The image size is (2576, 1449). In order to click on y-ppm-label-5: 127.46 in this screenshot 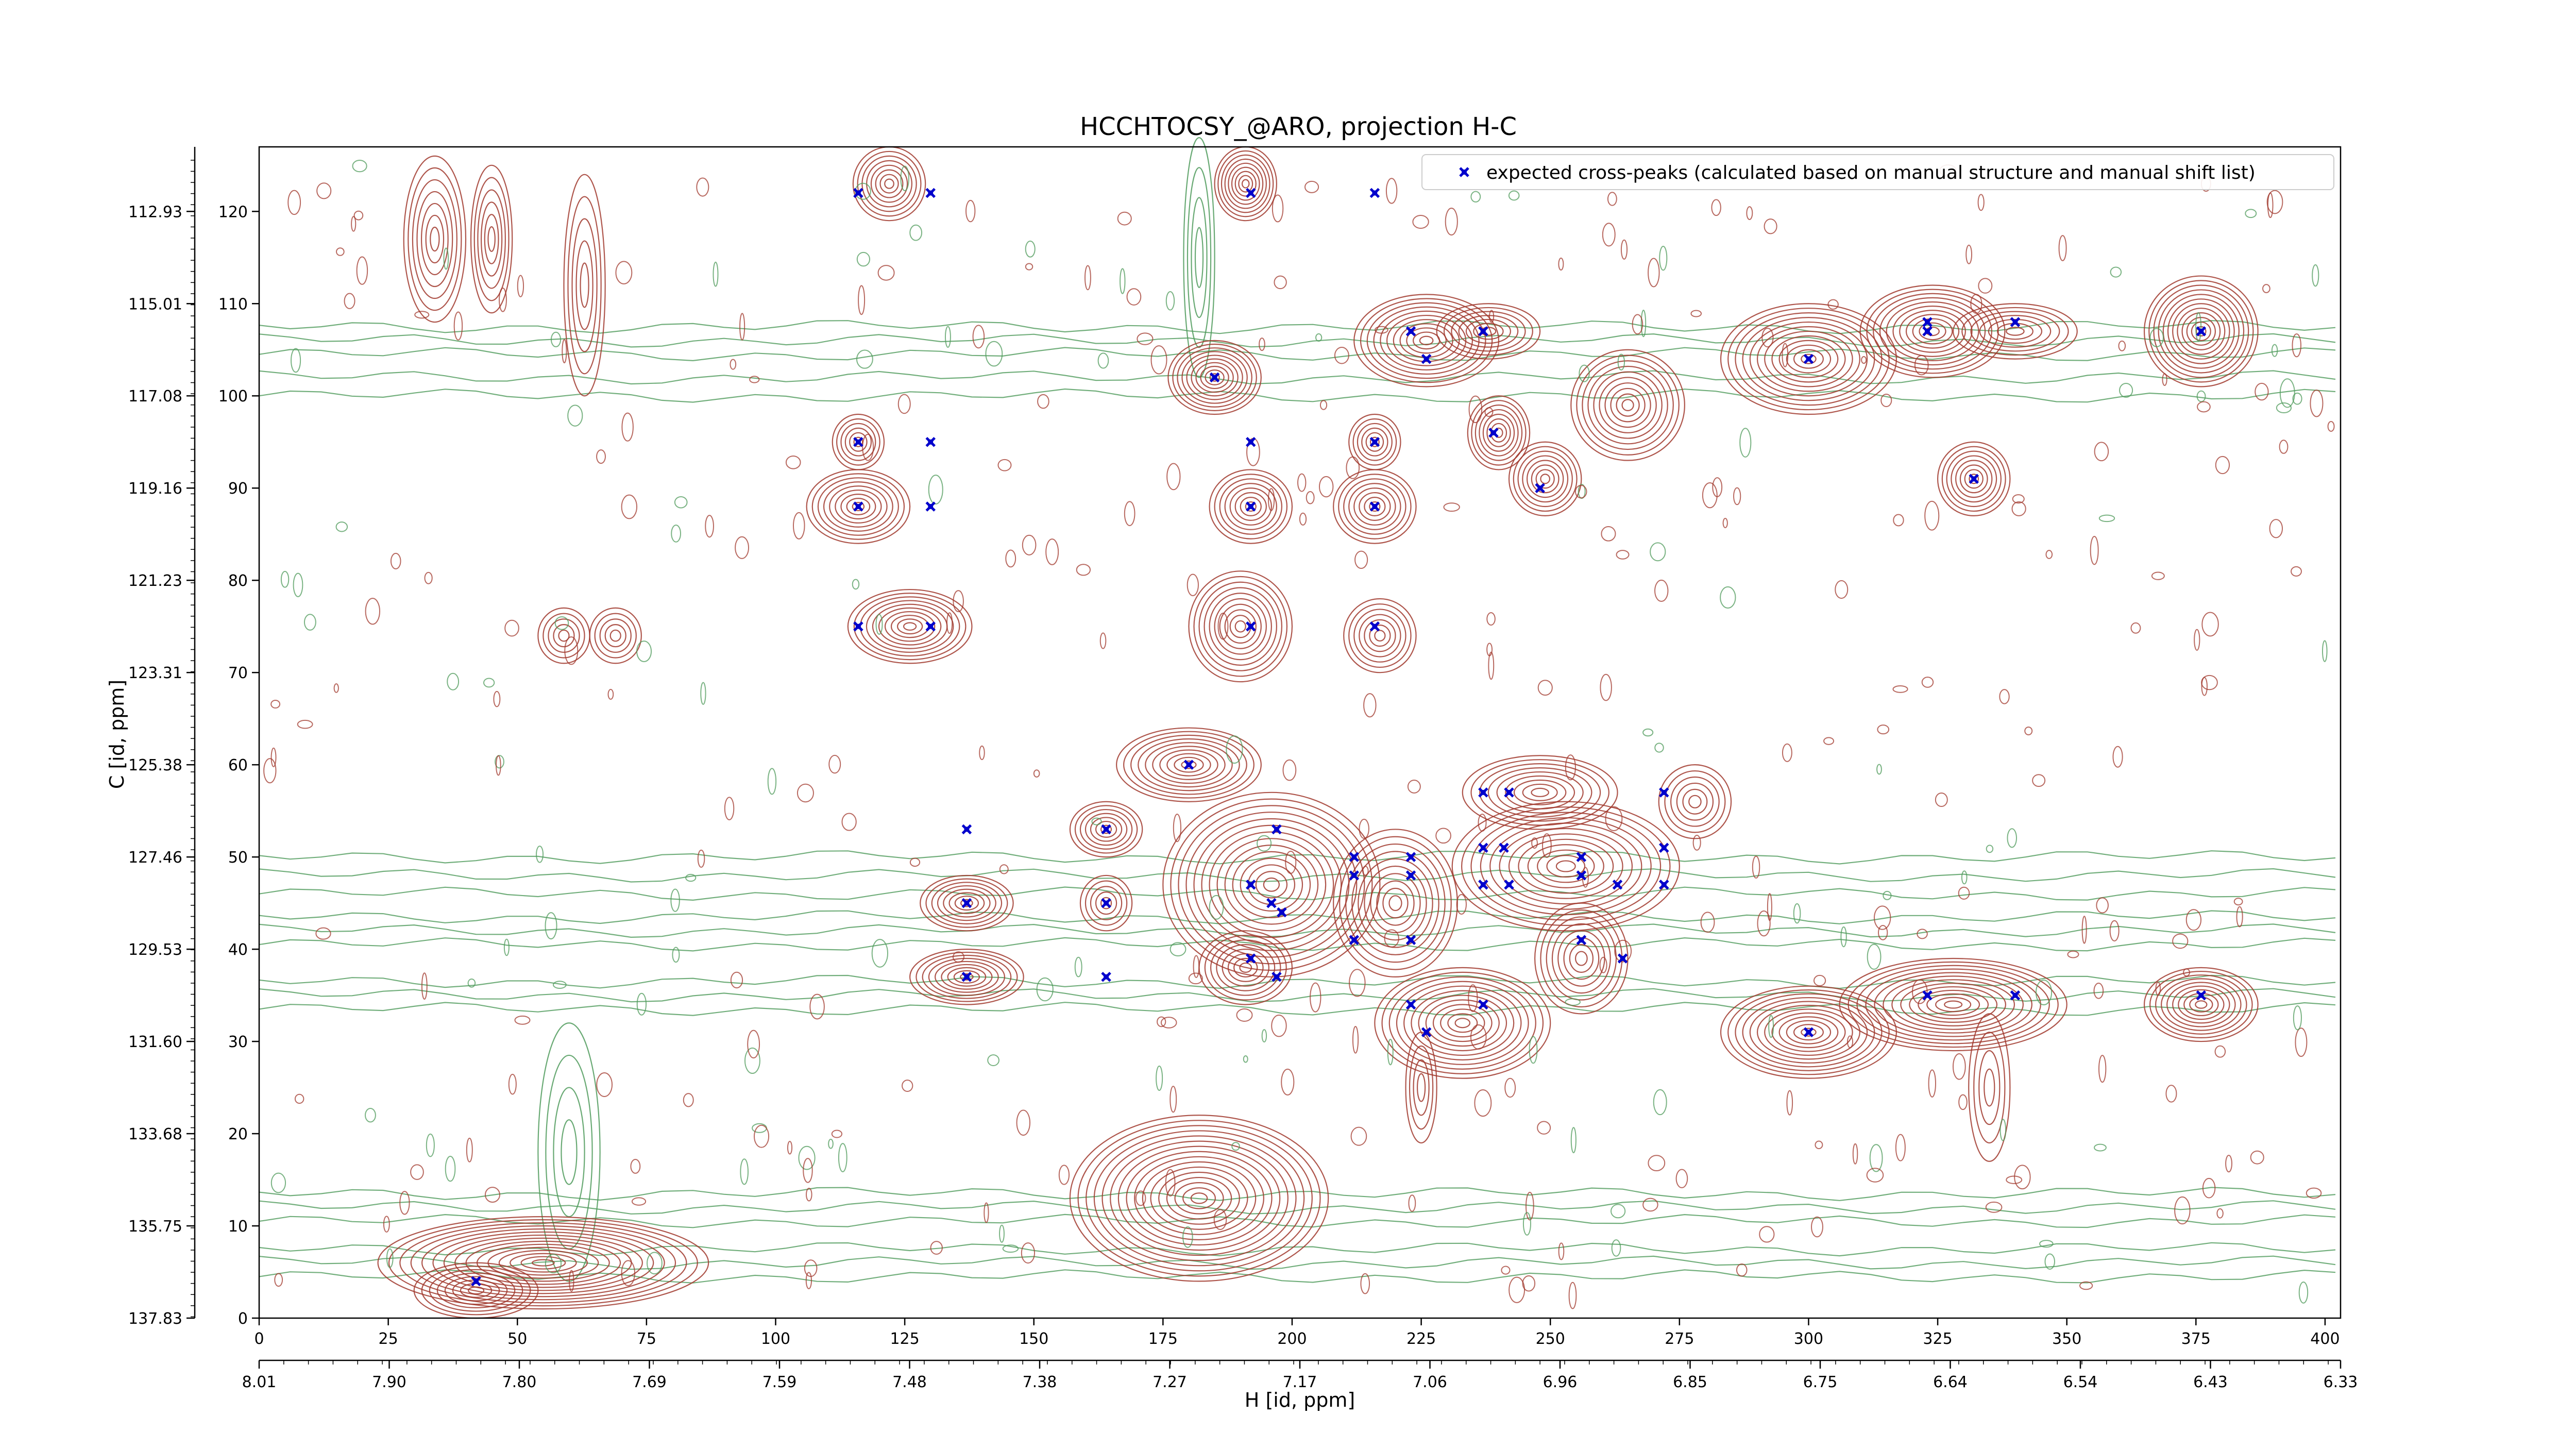, I will do `click(155, 858)`.